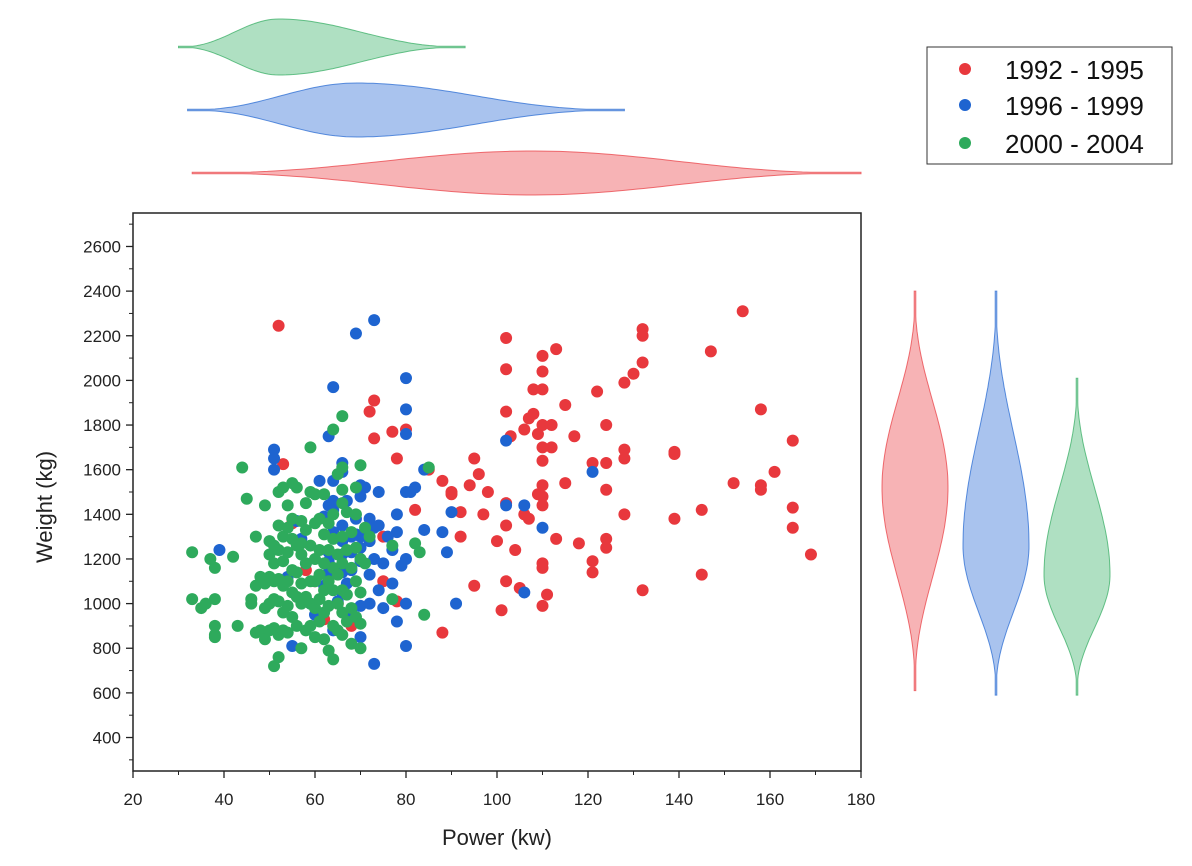 This screenshot has width=1192, height=866. Describe the element at coordinates (1077, 536) in the screenshot. I see `y-violin-2000-2004` at that location.